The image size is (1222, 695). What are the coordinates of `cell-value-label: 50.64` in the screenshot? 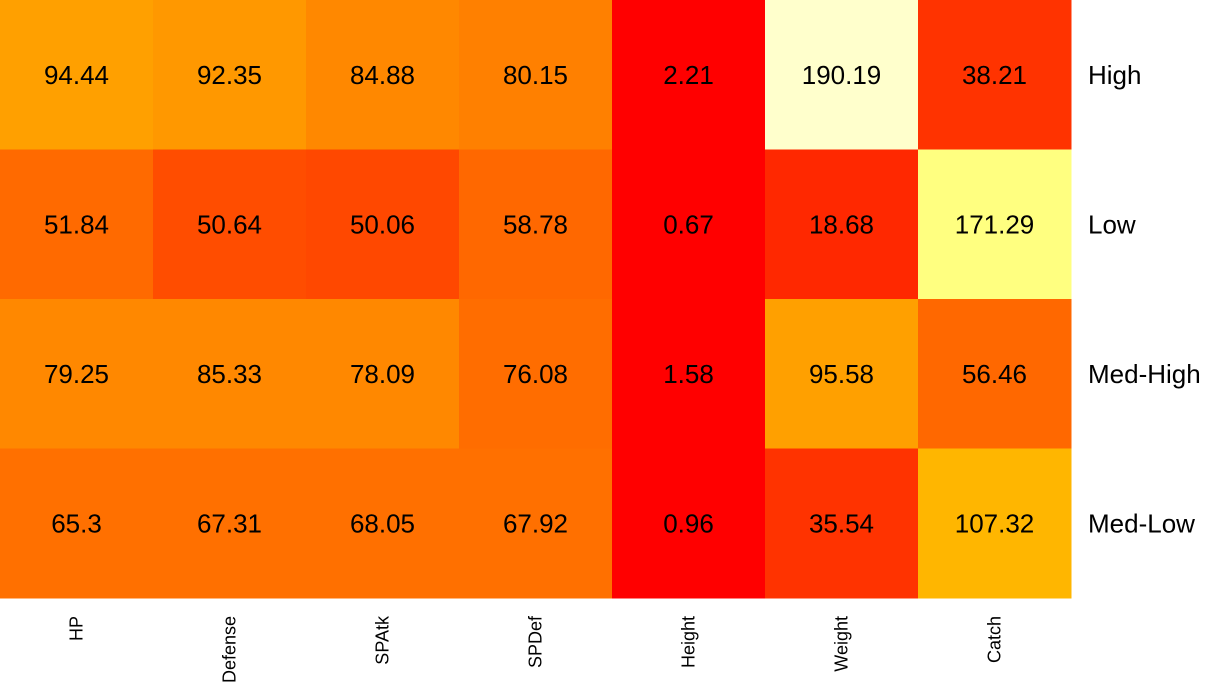 It's located at (229, 224).